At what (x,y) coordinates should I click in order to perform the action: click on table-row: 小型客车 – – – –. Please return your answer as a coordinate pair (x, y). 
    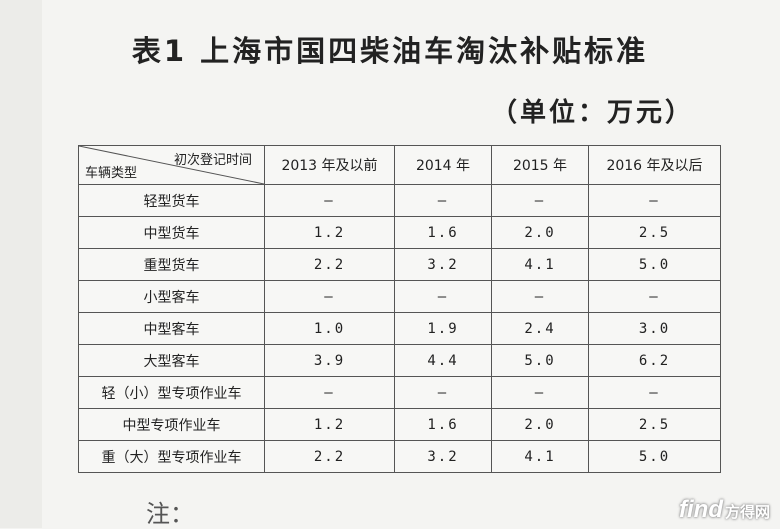
    Looking at the image, I should click on (399, 296).